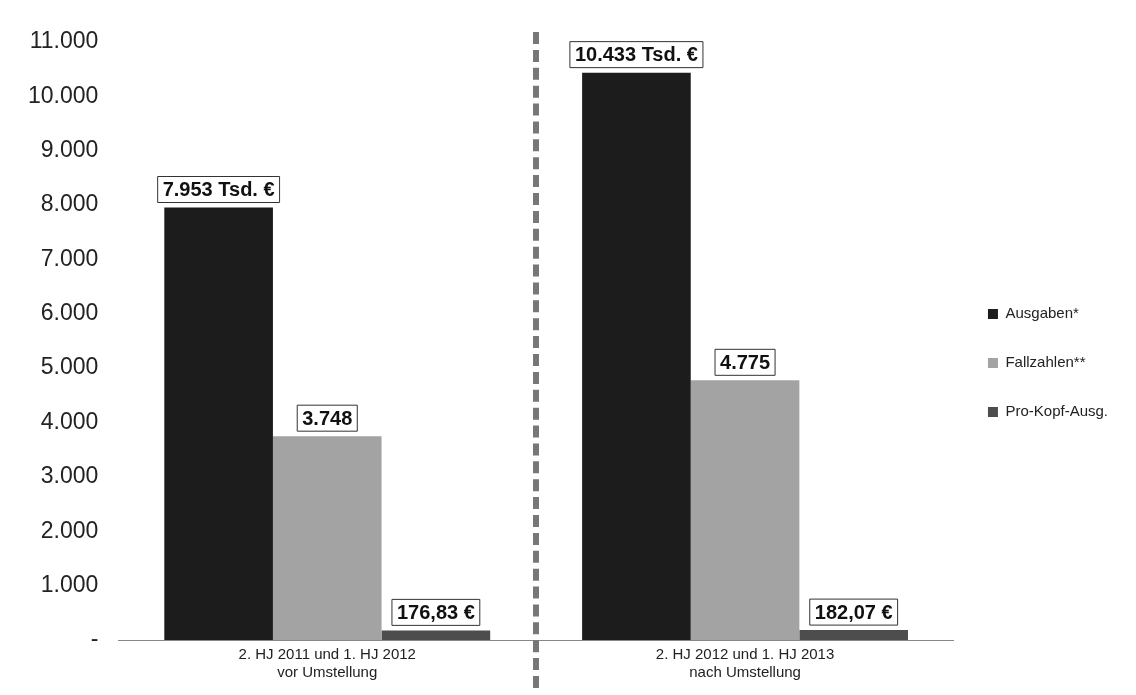 The height and width of the screenshot is (695, 1136). I want to click on data-label: 10.433 Tsd. €, so click(636, 54).